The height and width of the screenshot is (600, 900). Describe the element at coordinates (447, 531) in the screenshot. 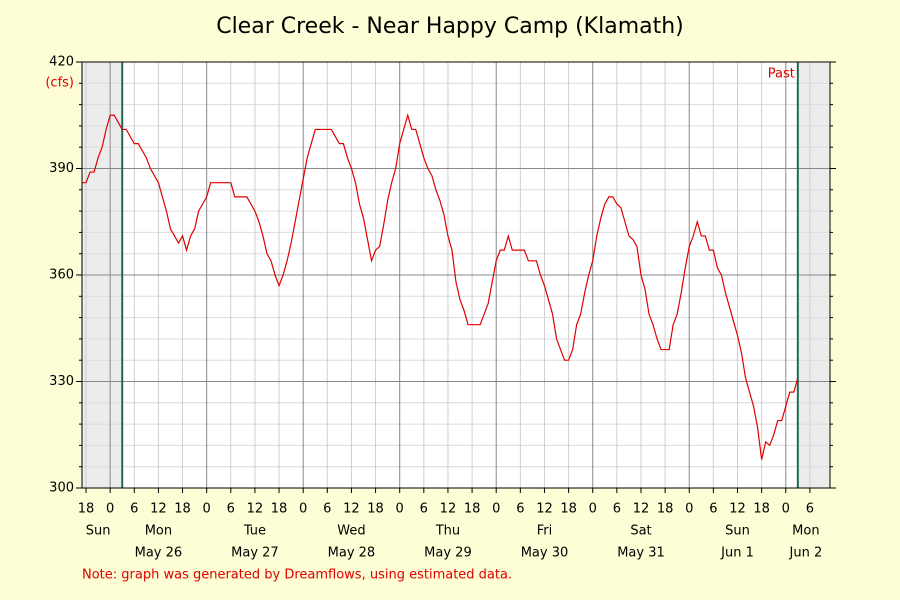

I see `day-label: Thu` at that location.